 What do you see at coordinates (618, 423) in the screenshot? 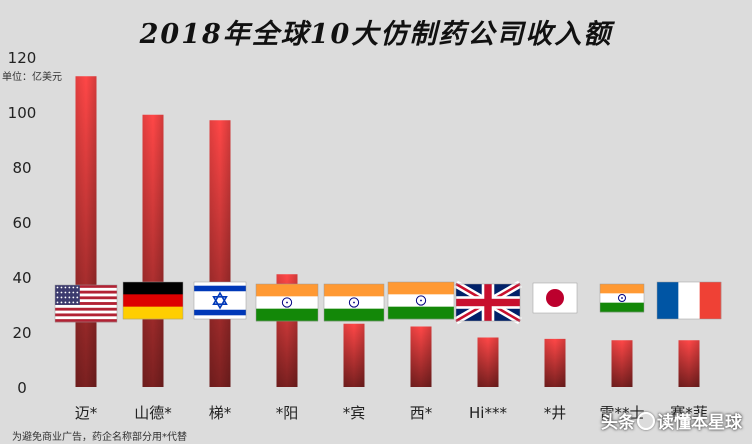
I see `watermark-prefix: 头条` at bounding box center [618, 423].